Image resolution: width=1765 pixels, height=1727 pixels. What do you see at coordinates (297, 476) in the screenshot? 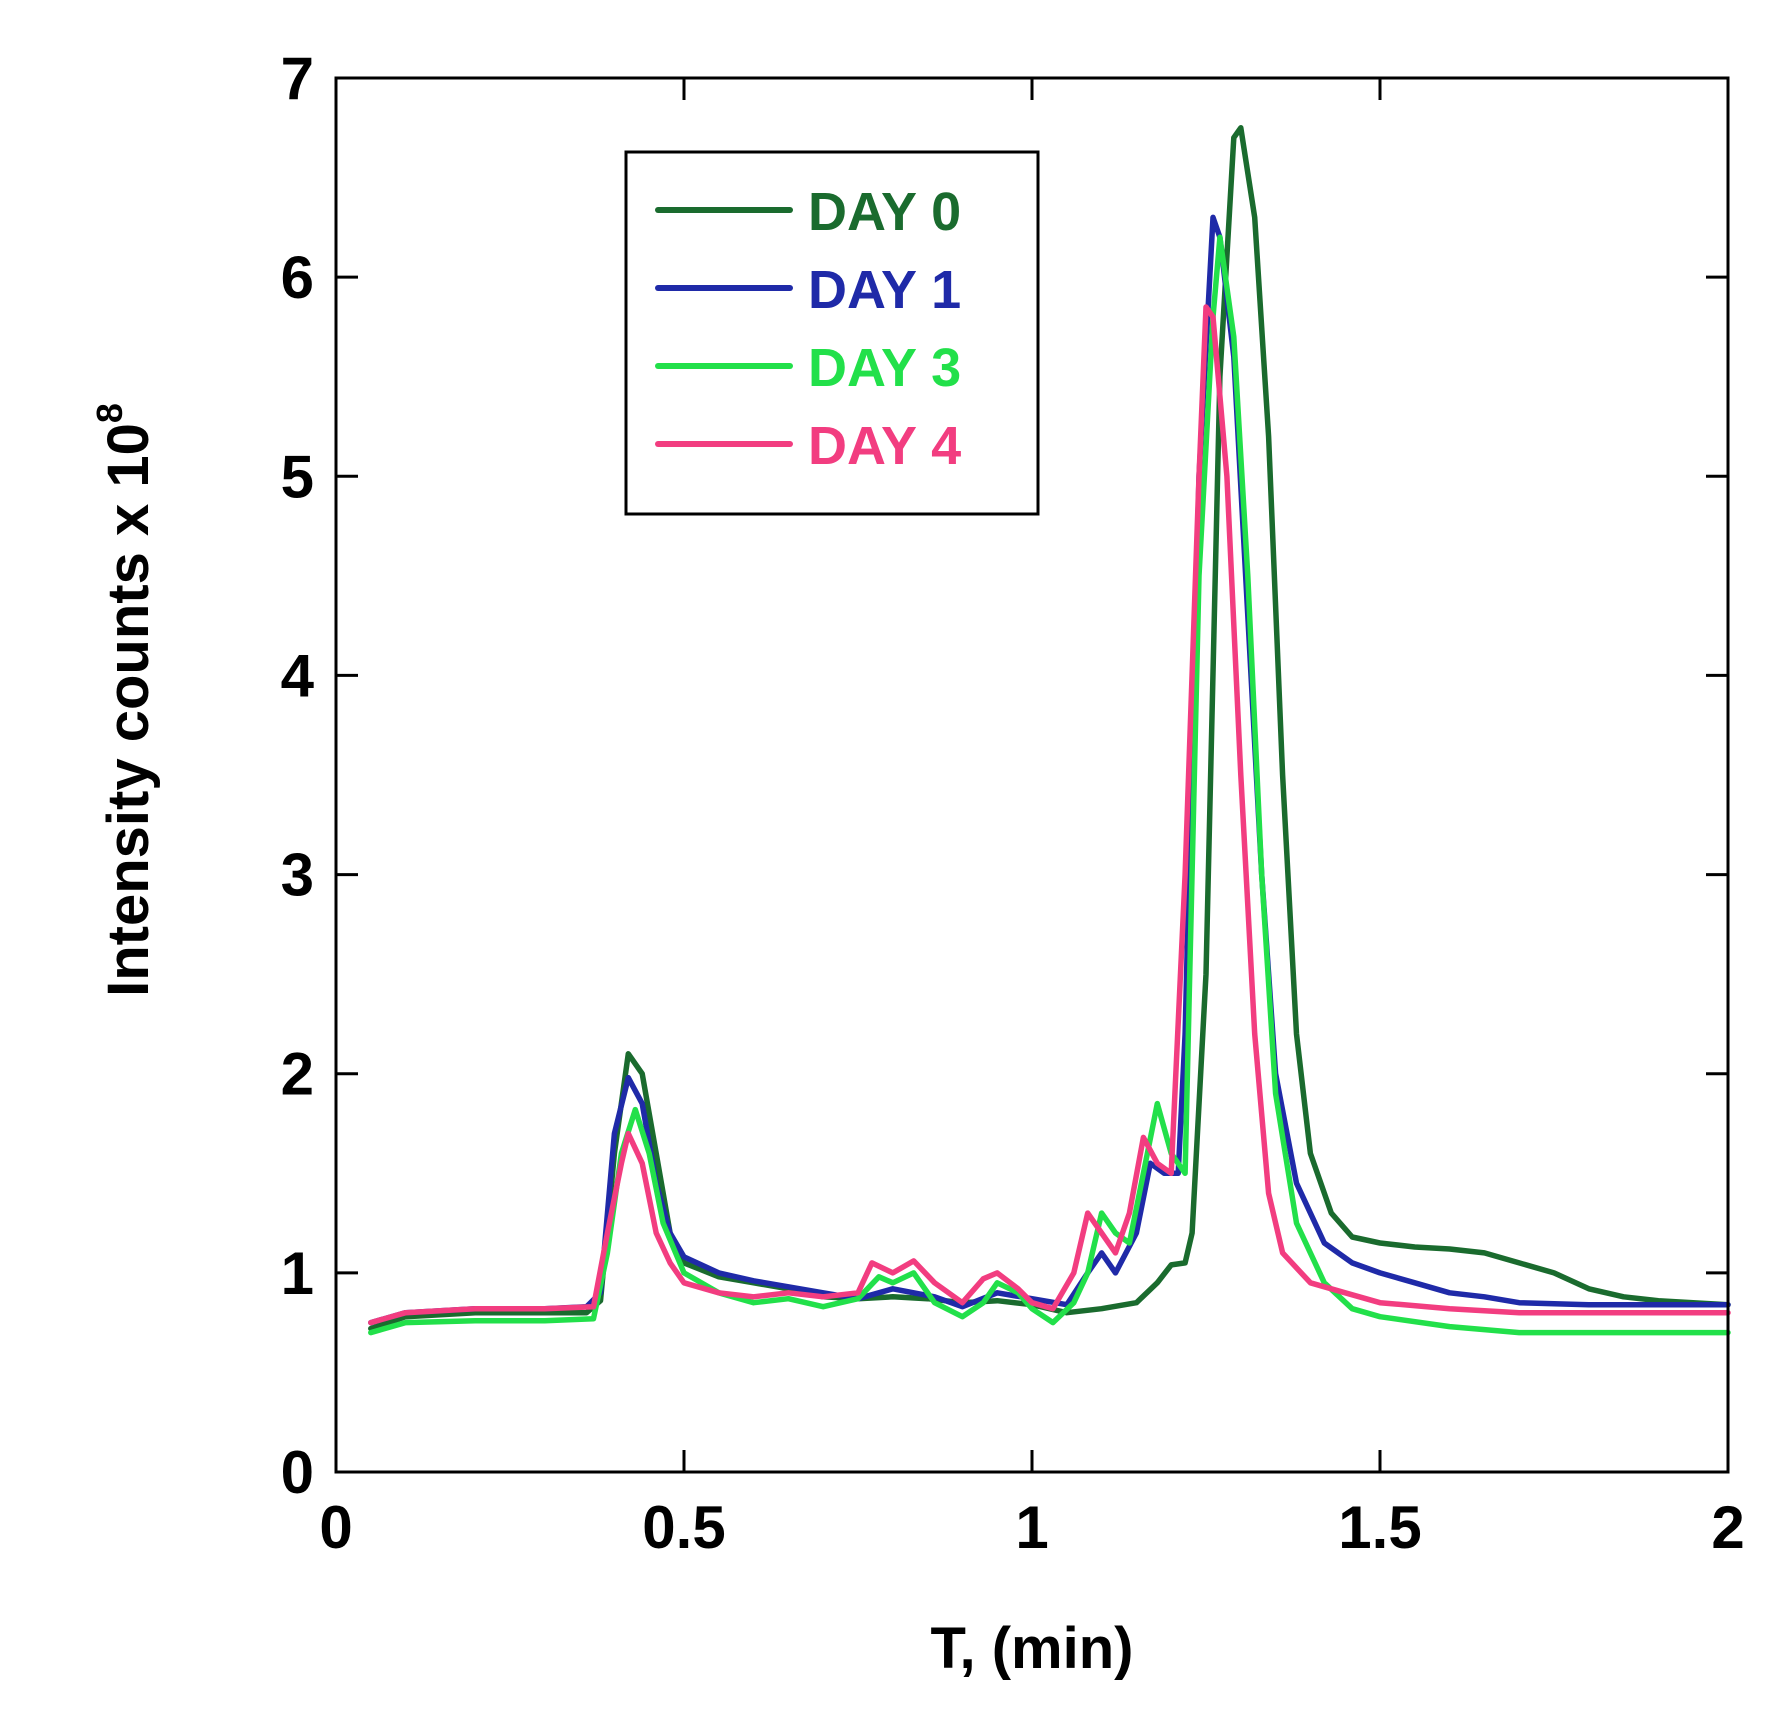
I see `y-tick-label-5: 5` at bounding box center [297, 476].